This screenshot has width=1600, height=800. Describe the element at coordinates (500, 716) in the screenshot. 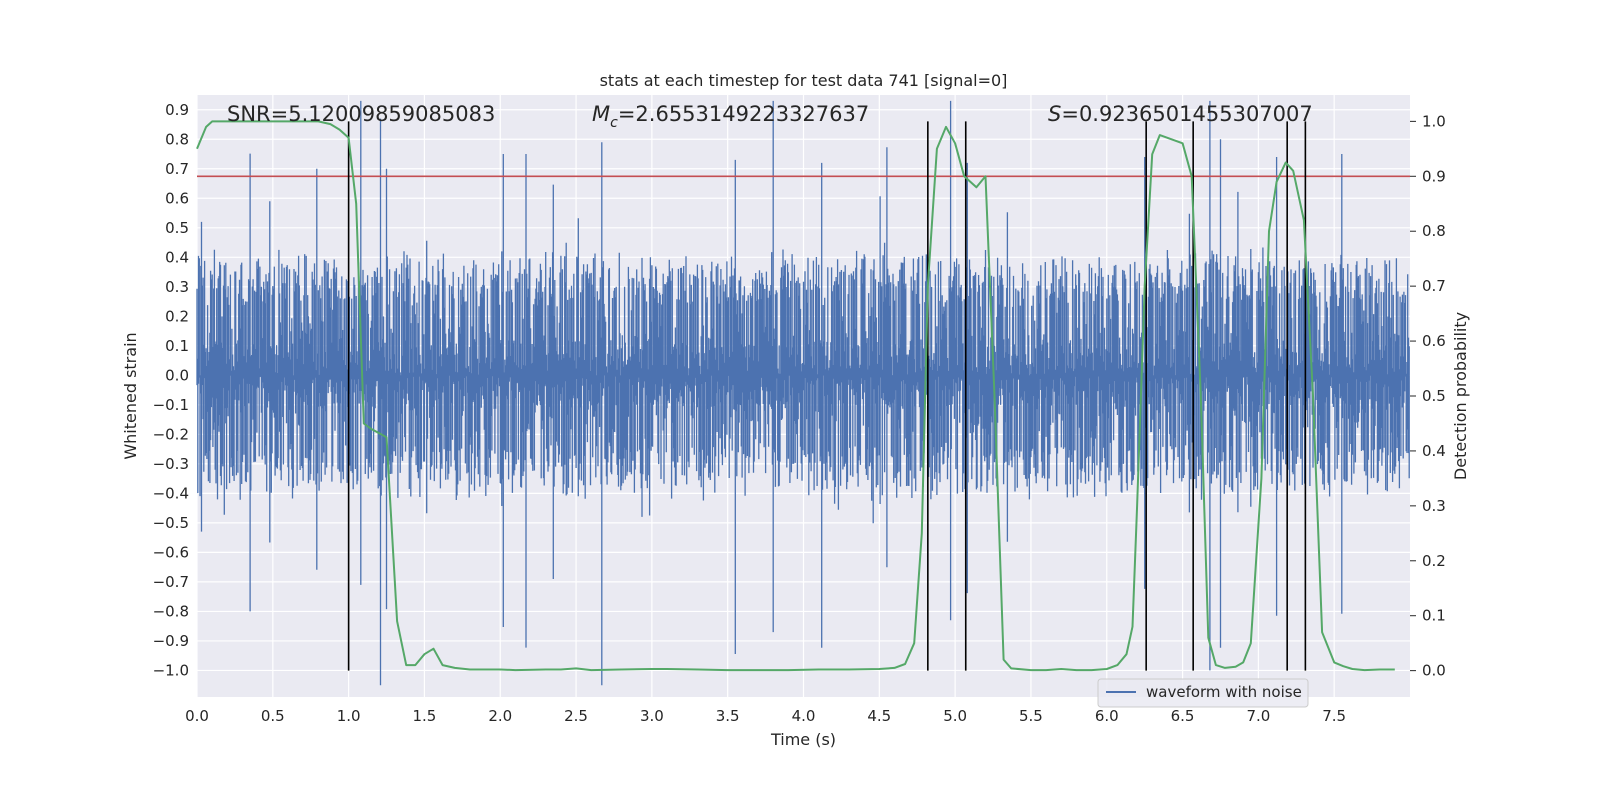

I see `x-tick-label: 2.0` at that location.